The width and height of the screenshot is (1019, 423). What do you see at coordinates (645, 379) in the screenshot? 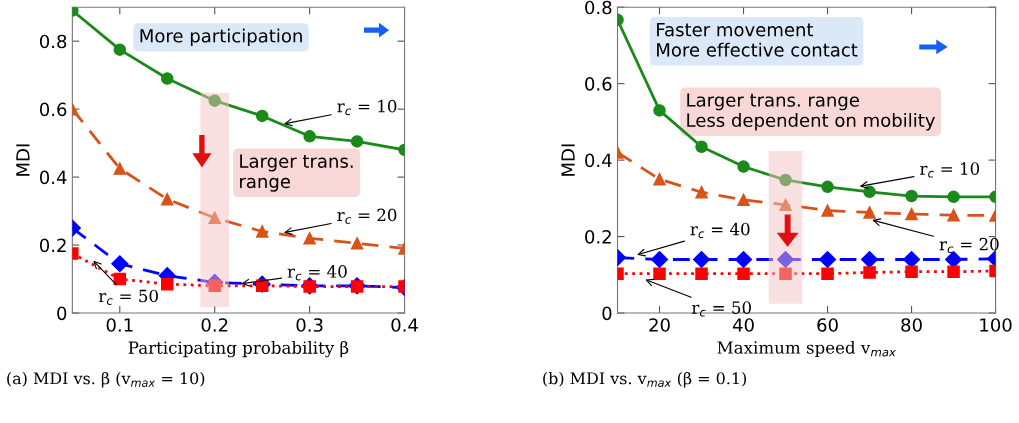
I see `text: (b) MDI vs. v$_{max}$ (β = 0.1)` at bounding box center [645, 379].